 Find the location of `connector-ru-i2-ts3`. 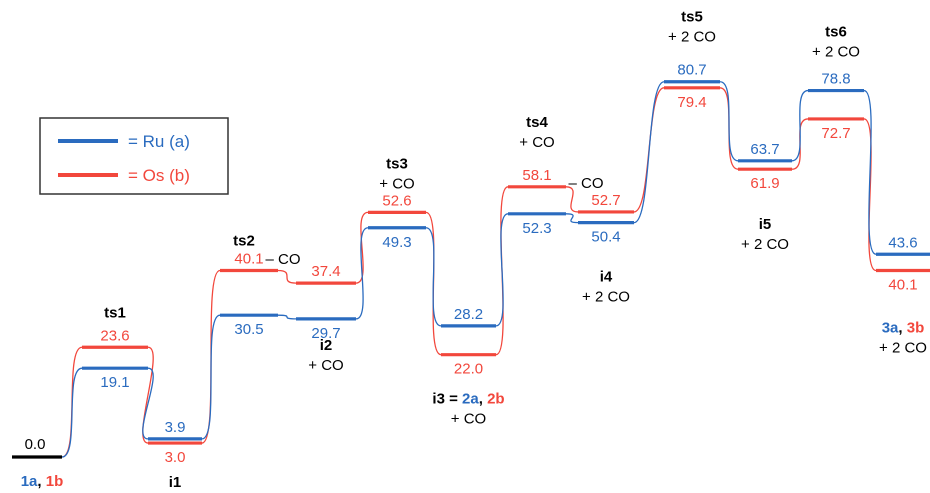

connector-ru-i2-ts3 is located at coordinates (362, 273).